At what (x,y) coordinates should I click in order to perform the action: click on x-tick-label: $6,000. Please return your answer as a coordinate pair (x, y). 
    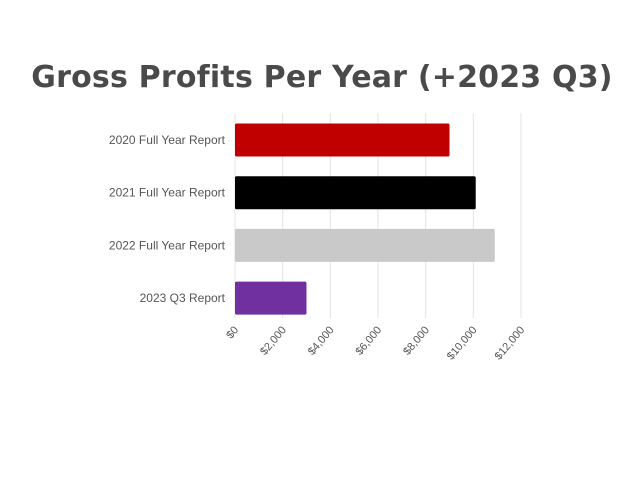
    Looking at the image, I should click on (368, 340).